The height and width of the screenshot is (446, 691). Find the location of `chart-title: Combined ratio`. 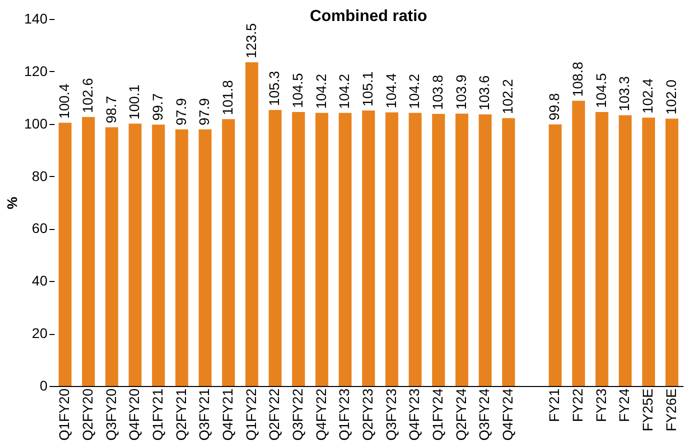

chart-title: Combined ratio is located at coordinates (369, 16).